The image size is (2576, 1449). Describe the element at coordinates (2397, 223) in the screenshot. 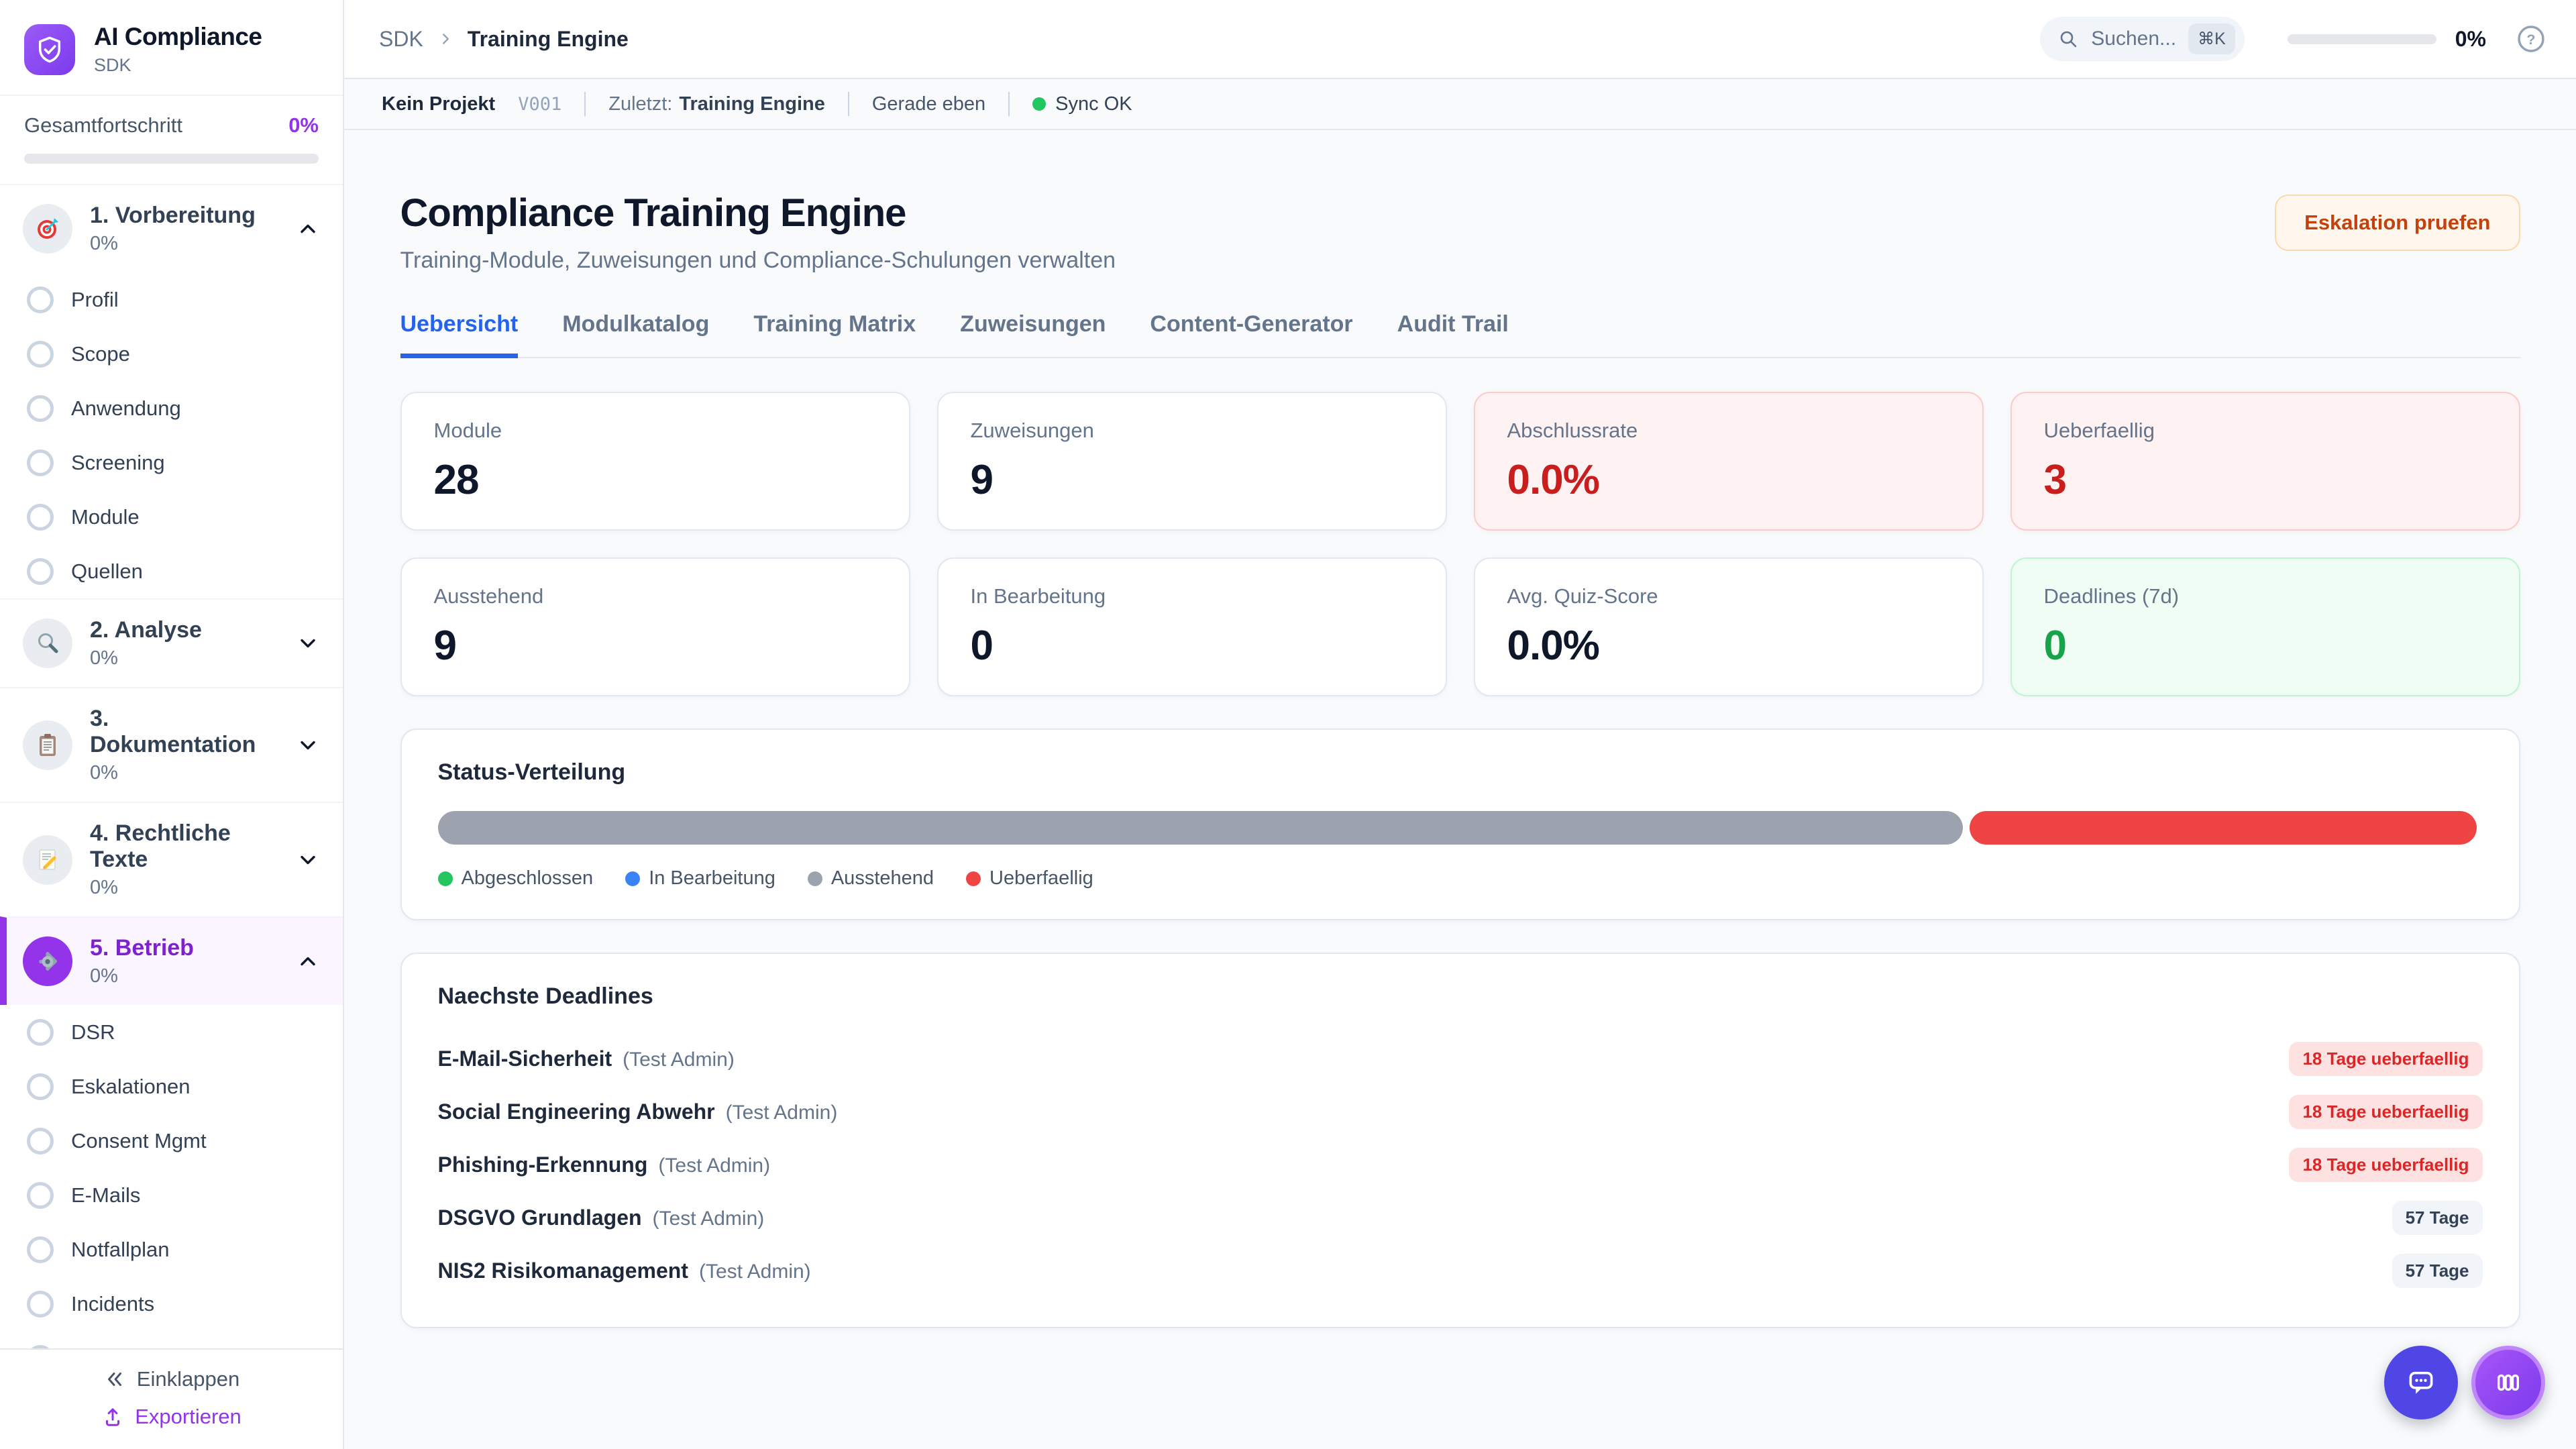

I see `check-escalation-button: Eskalation pruefen` at that location.